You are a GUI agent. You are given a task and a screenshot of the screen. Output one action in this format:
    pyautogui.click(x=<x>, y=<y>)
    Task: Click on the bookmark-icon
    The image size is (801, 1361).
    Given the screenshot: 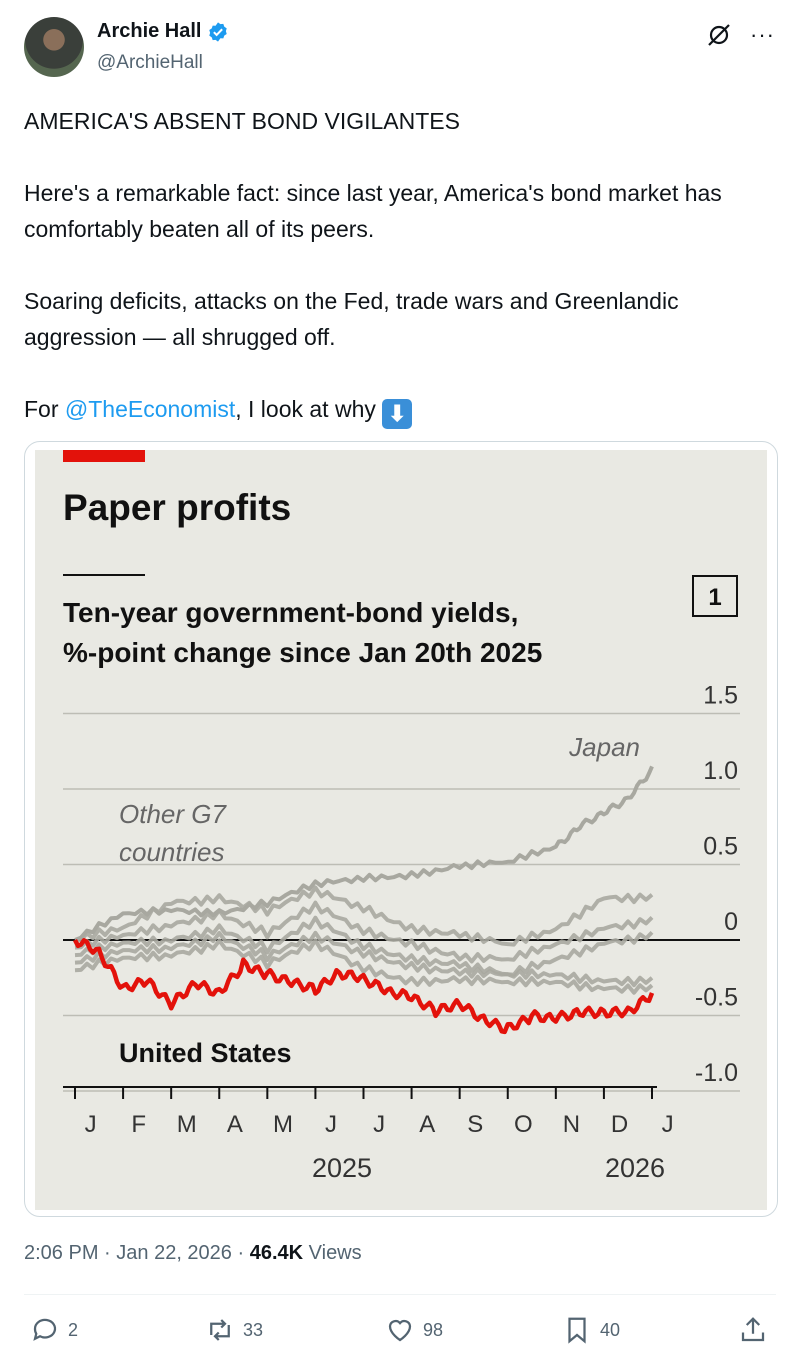 What is the action you would take?
    pyautogui.click(x=577, y=1330)
    